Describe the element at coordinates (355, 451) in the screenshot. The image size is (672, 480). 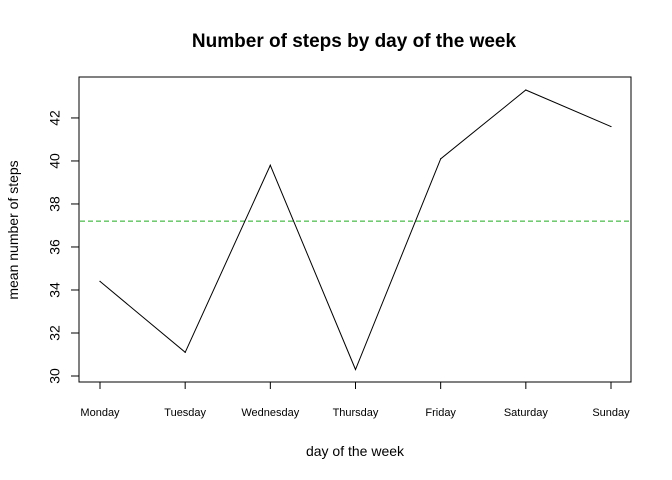
I see `x-axis-title: day of the week` at that location.